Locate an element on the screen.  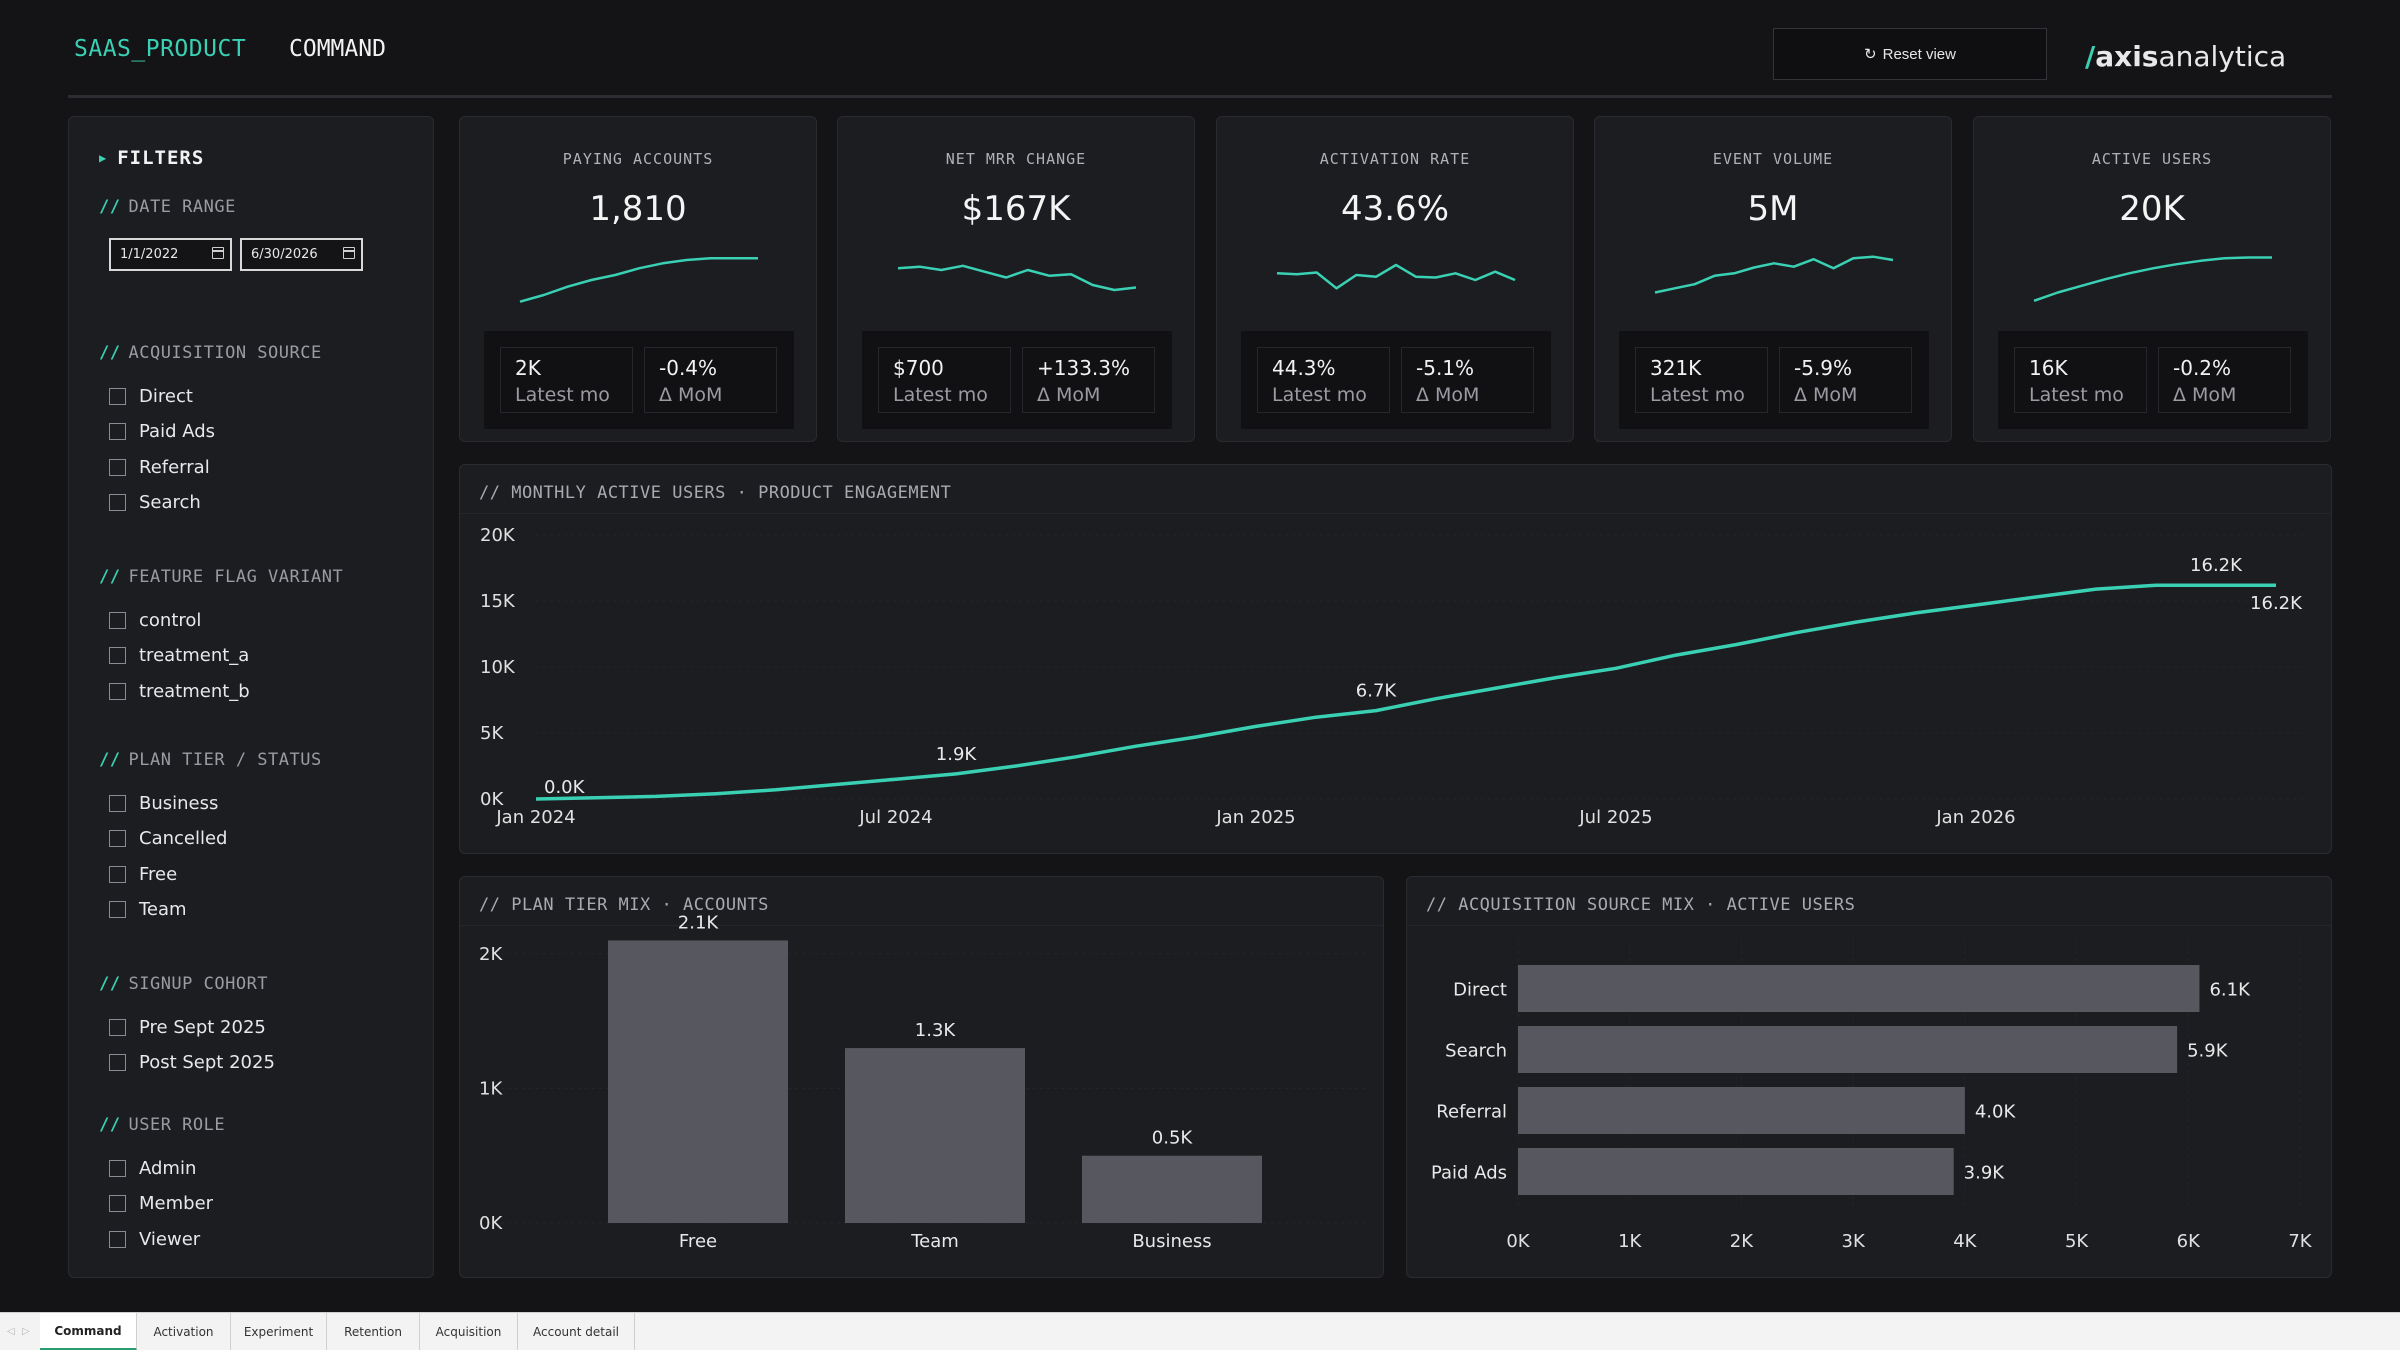
filter-option-label: Post Sept 2025 is located at coordinates (207, 1063).